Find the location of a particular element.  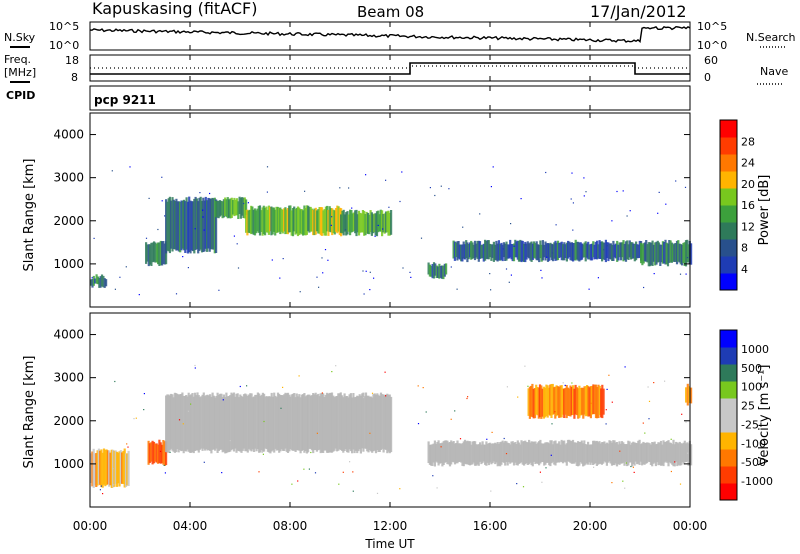

colorbar-cell is located at coordinates (728, 373).